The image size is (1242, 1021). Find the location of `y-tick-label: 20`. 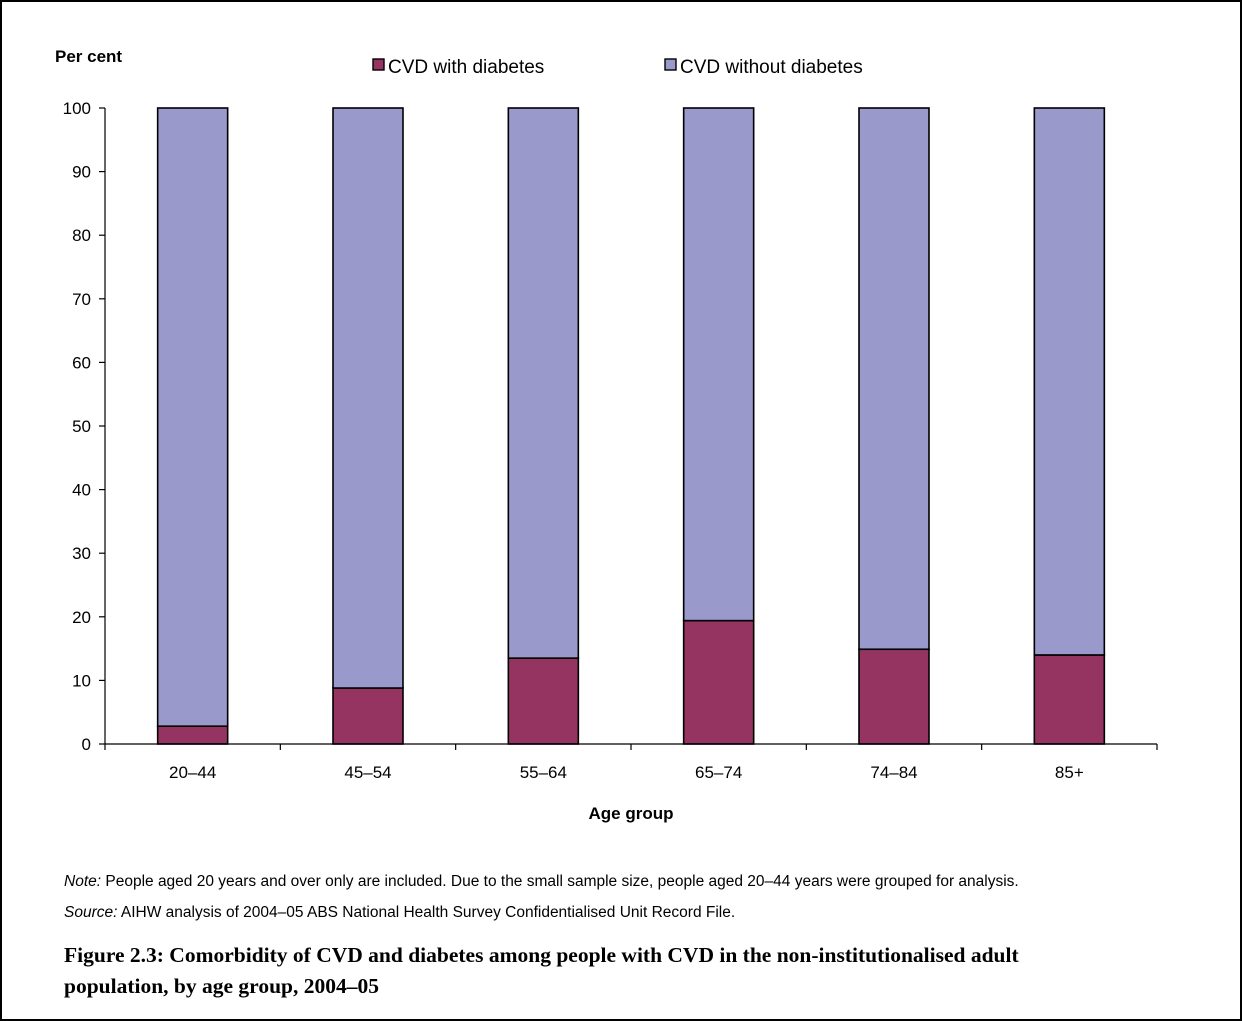

y-tick-label: 20 is located at coordinates (81, 617).